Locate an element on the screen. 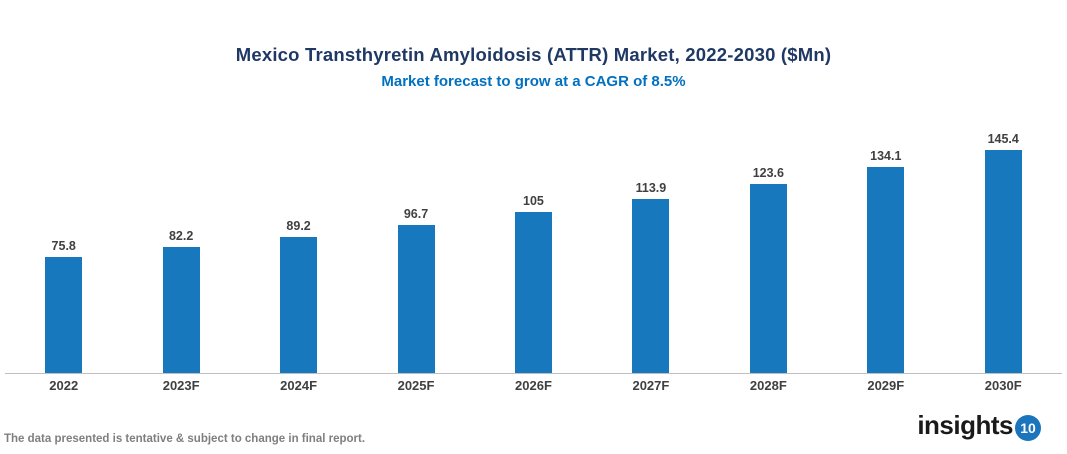  logo-text: insights is located at coordinates (965, 425).